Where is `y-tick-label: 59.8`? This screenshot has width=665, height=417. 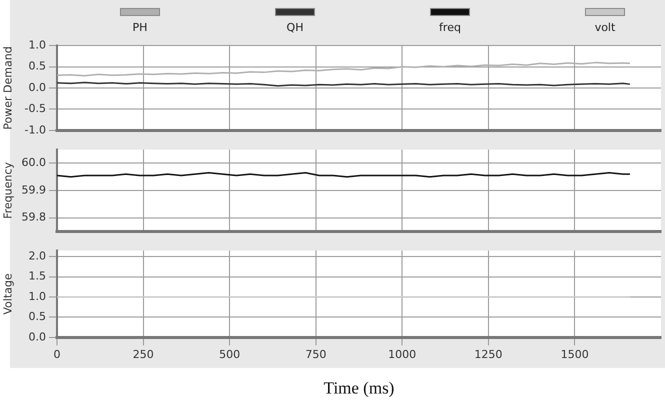 y-tick-label: 59.8 is located at coordinates (34, 217).